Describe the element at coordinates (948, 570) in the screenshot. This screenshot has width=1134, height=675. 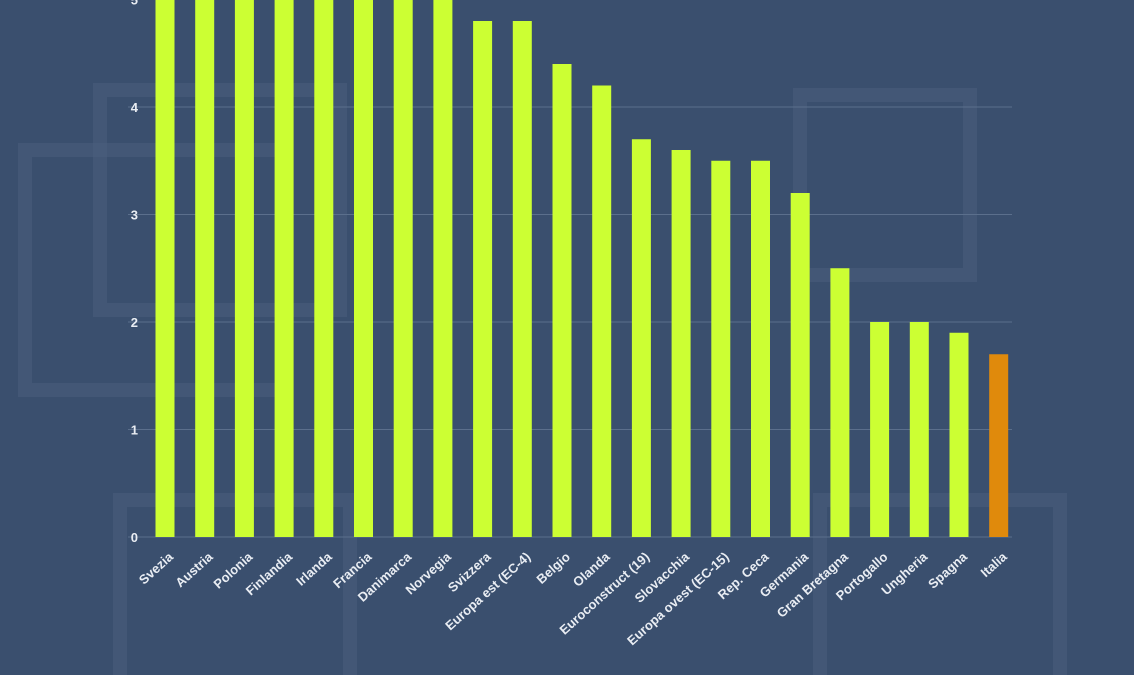
I see `x-tick-label: Spagna` at that location.